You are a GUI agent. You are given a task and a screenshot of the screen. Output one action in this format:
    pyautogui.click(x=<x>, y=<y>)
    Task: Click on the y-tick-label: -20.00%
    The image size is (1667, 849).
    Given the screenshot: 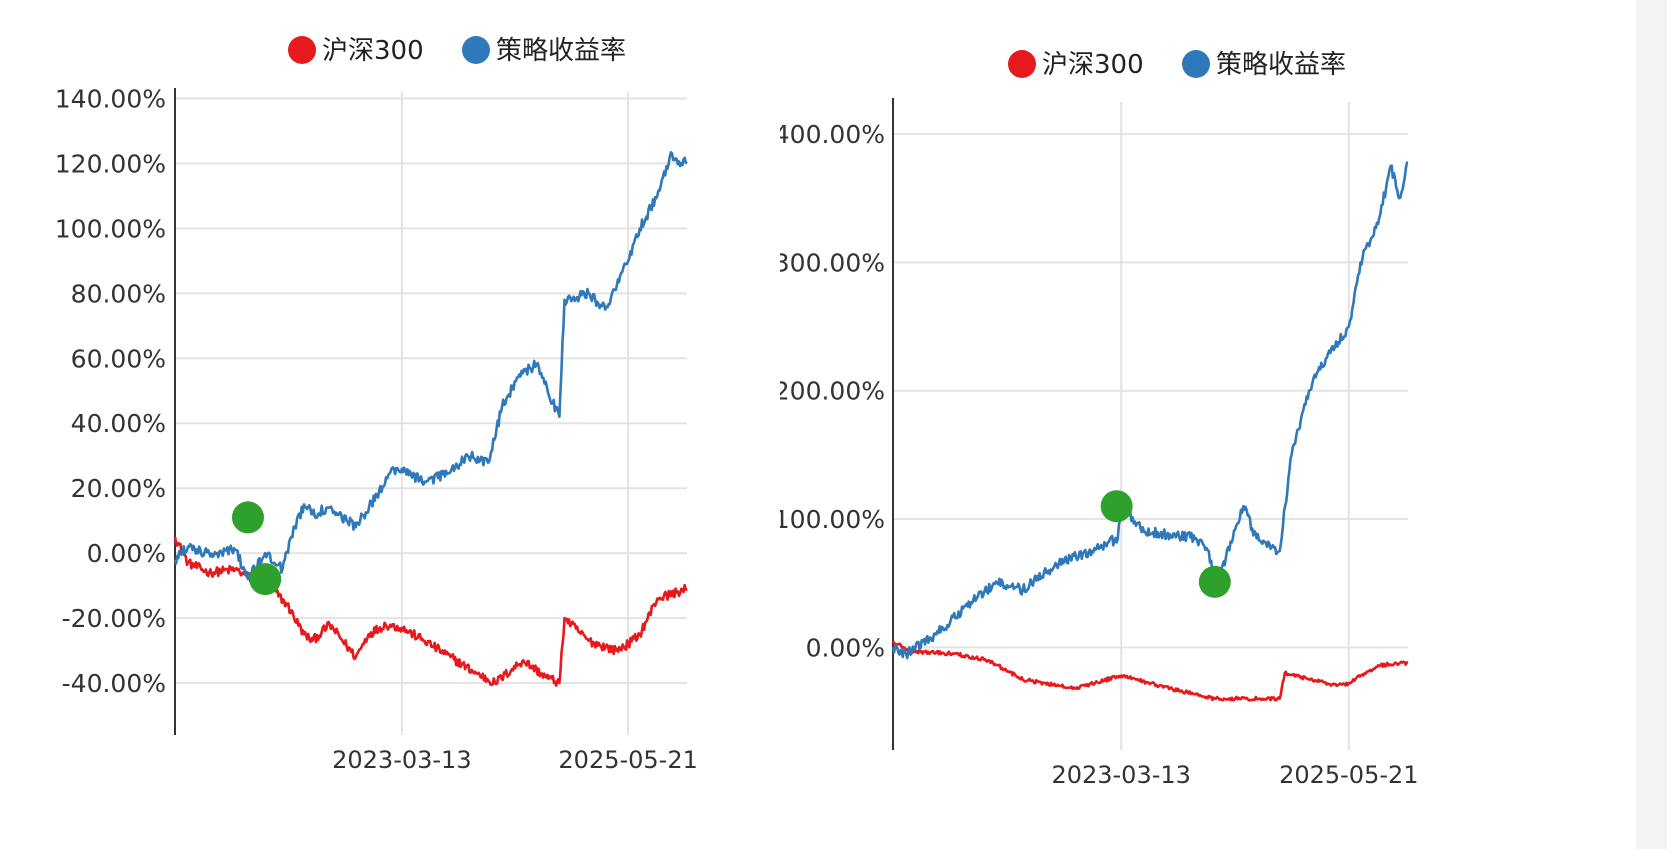 What is the action you would take?
    pyautogui.click(x=114, y=618)
    